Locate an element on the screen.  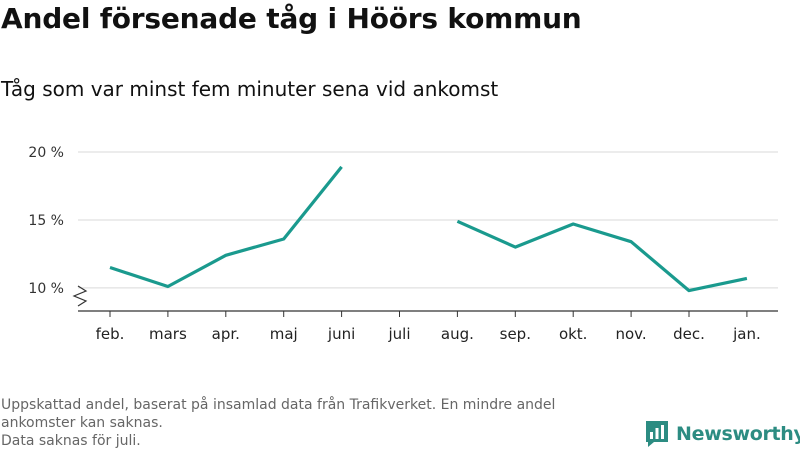
brand-logo: Newsworthy is located at coordinates (722, 434).